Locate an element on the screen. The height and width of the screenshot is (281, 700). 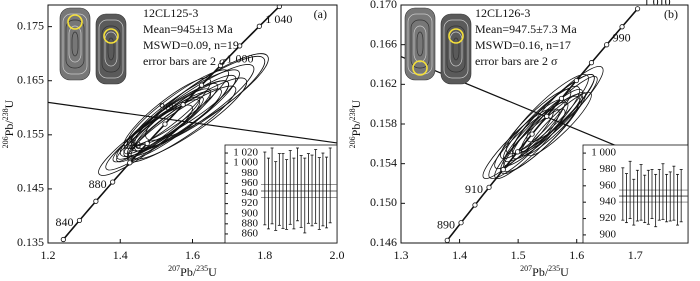
age-label: 840 is located at coordinates (64, 222).